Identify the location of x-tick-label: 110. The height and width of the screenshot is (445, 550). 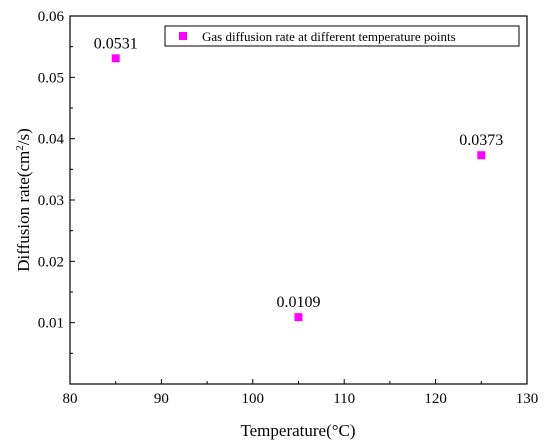
(344, 399).